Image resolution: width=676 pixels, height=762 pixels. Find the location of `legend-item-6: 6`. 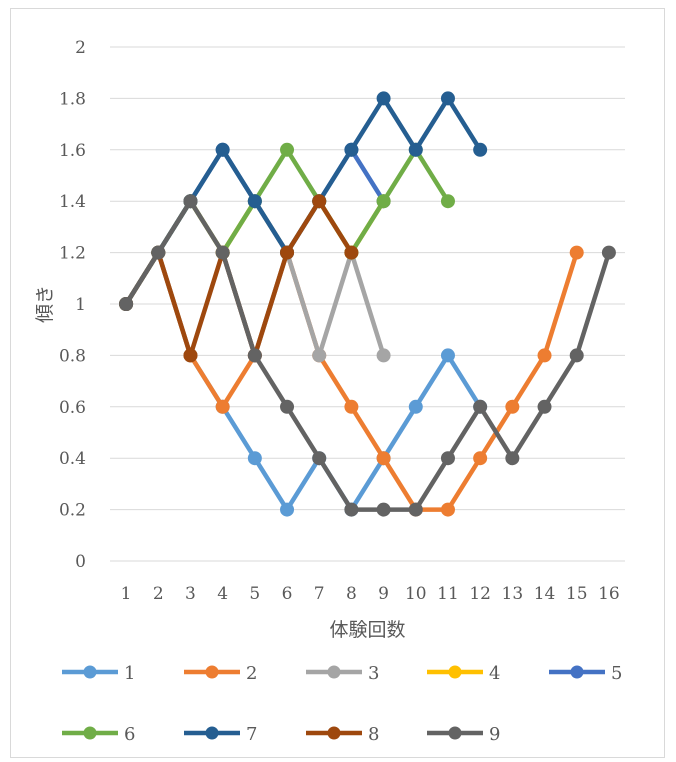

legend-item-6: 6 is located at coordinates (98, 734).